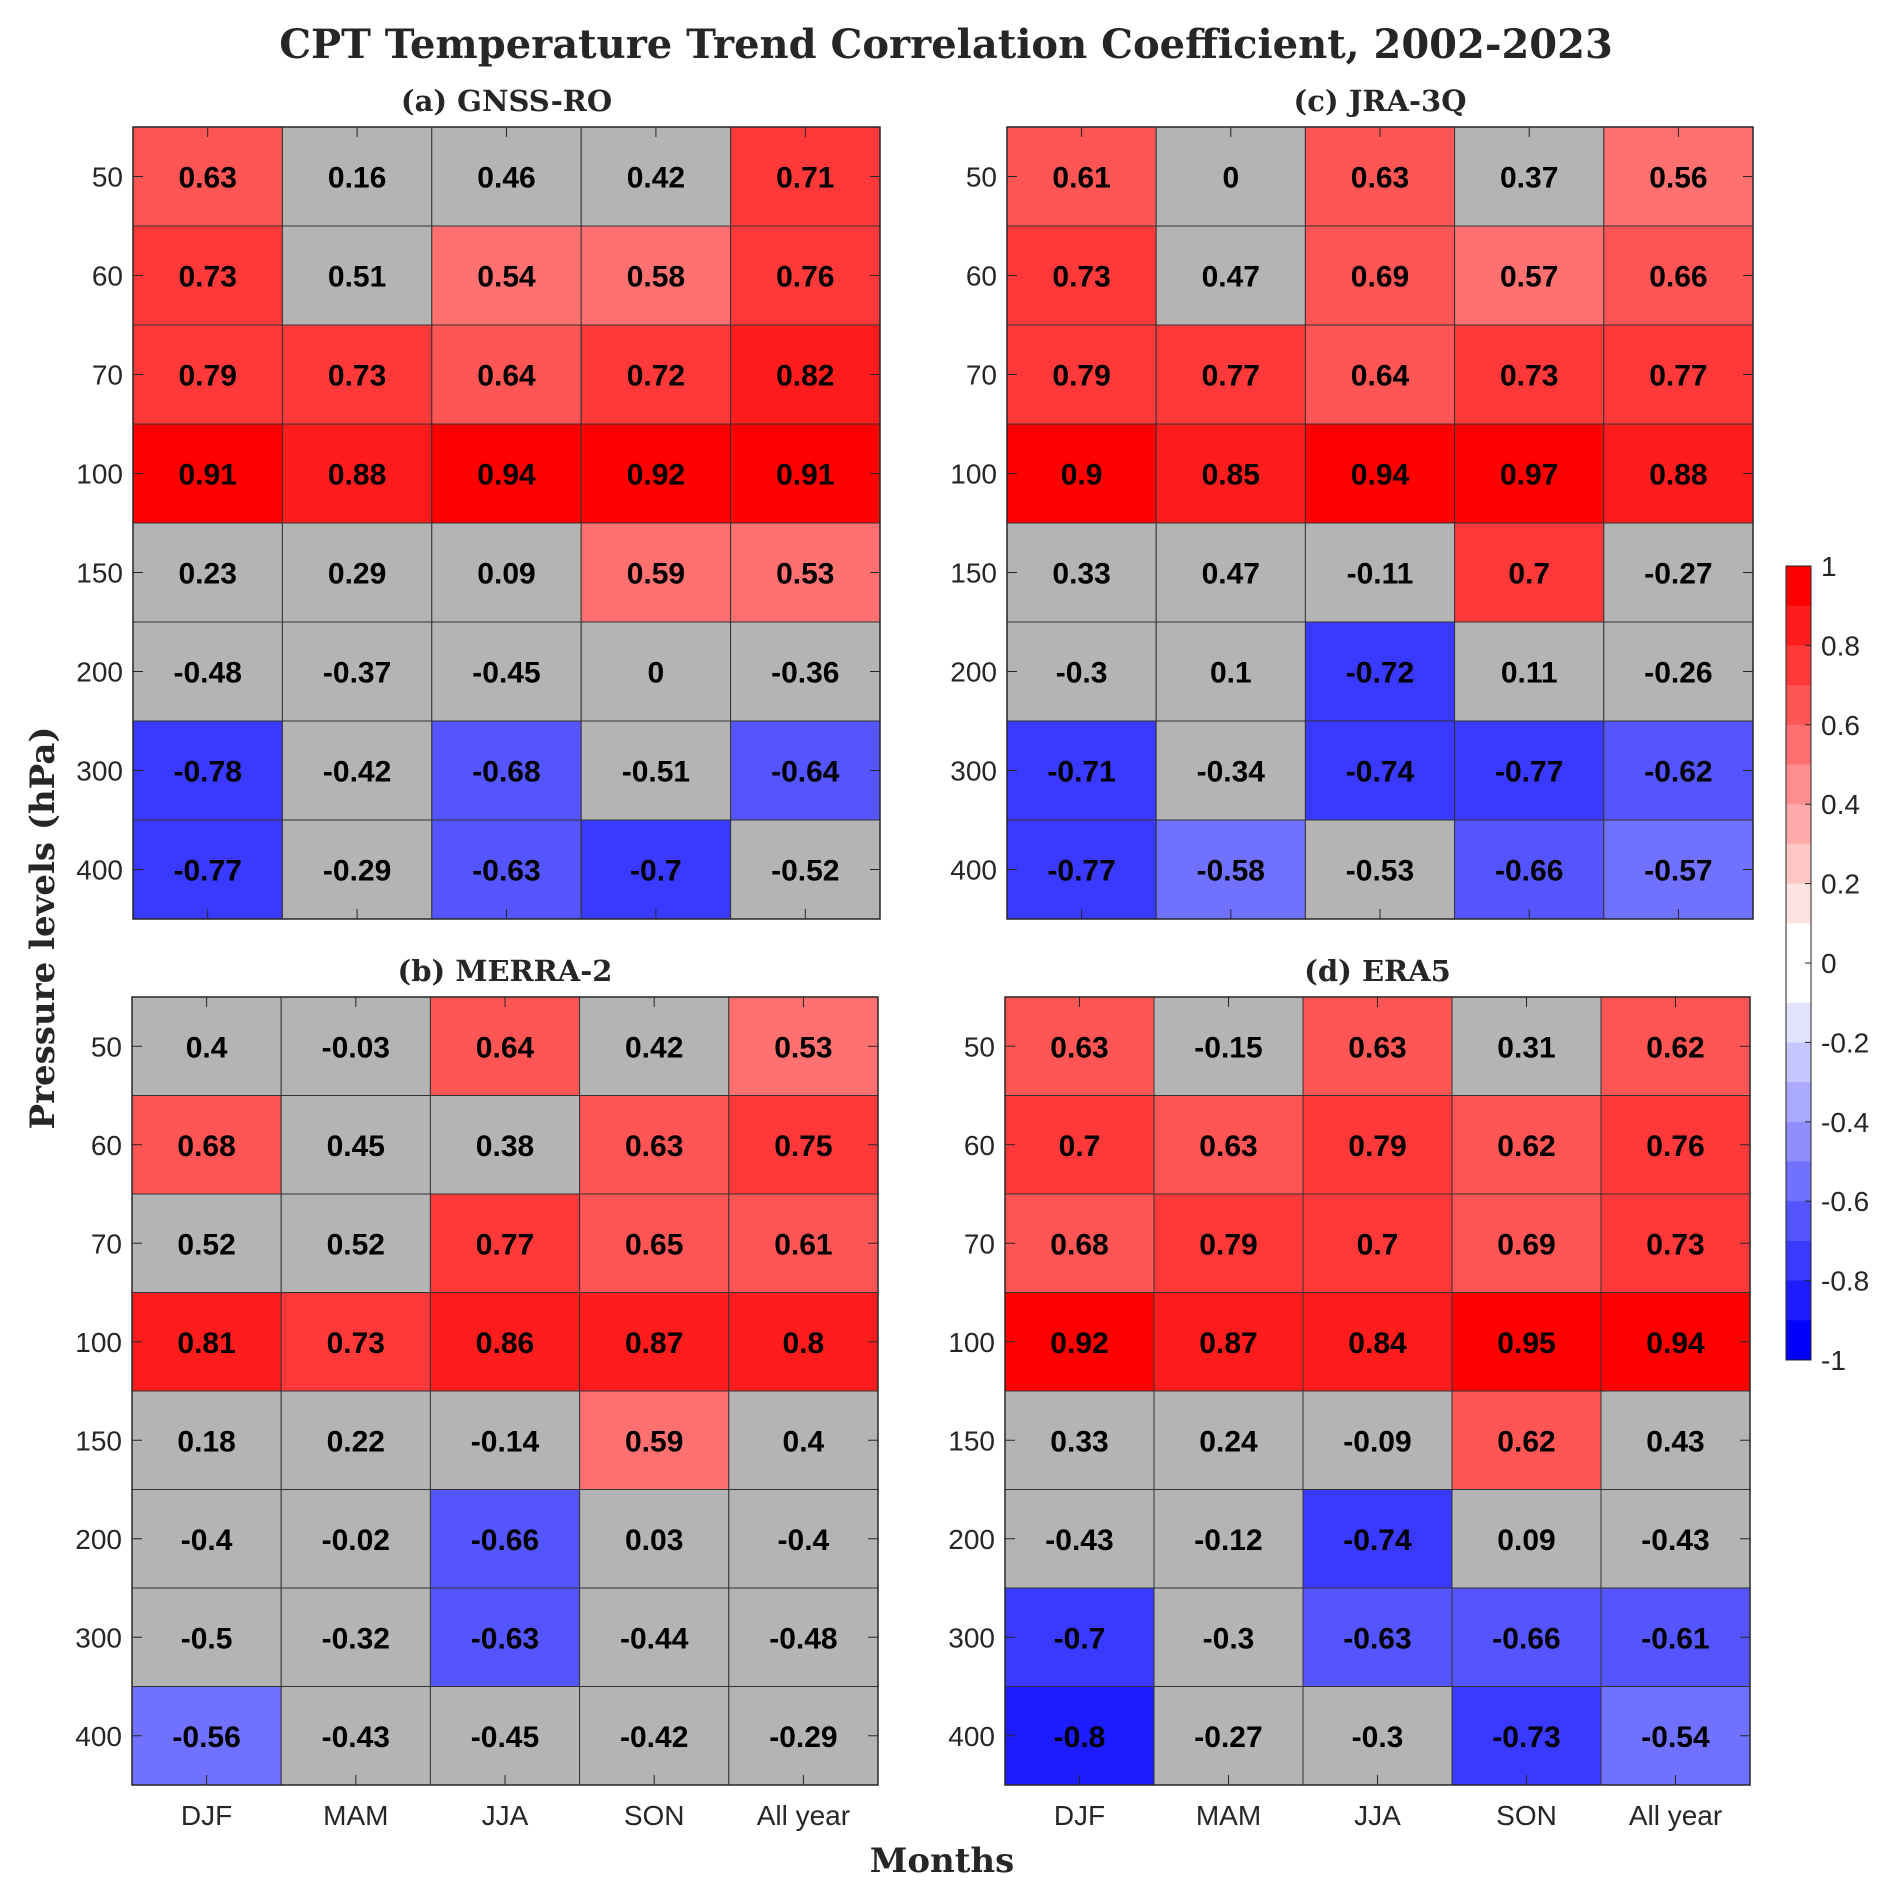 The image size is (1892, 1898). What do you see at coordinates (505, 1540) in the screenshot?
I see `cell-value-label: -0.66` at bounding box center [505, 1540].